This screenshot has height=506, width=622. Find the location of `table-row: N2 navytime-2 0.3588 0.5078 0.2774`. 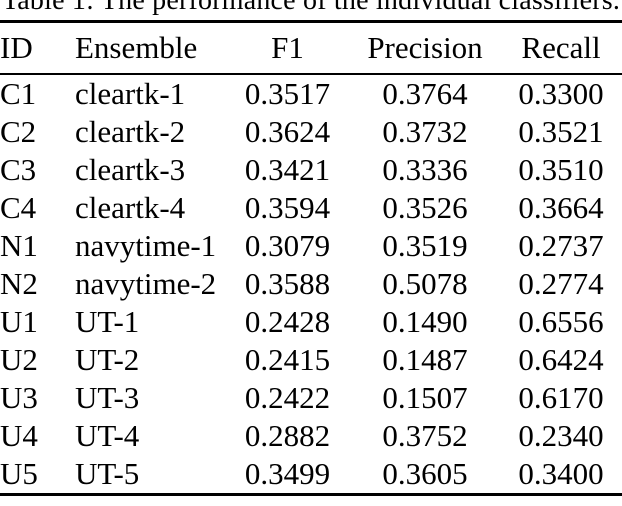

table-row: N2 navytime-2 0.3588 0.5078 0.2774 is located at coordinates (311, 284).